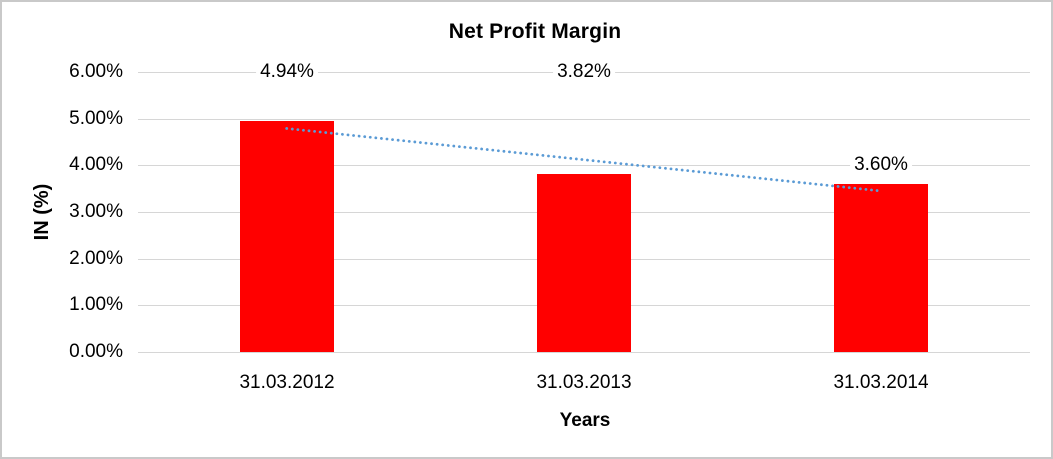  What do you see at coordinates (287, 72) in the screenshot?
I see `data-label: 4.94%` at bounding box center [287, 72].